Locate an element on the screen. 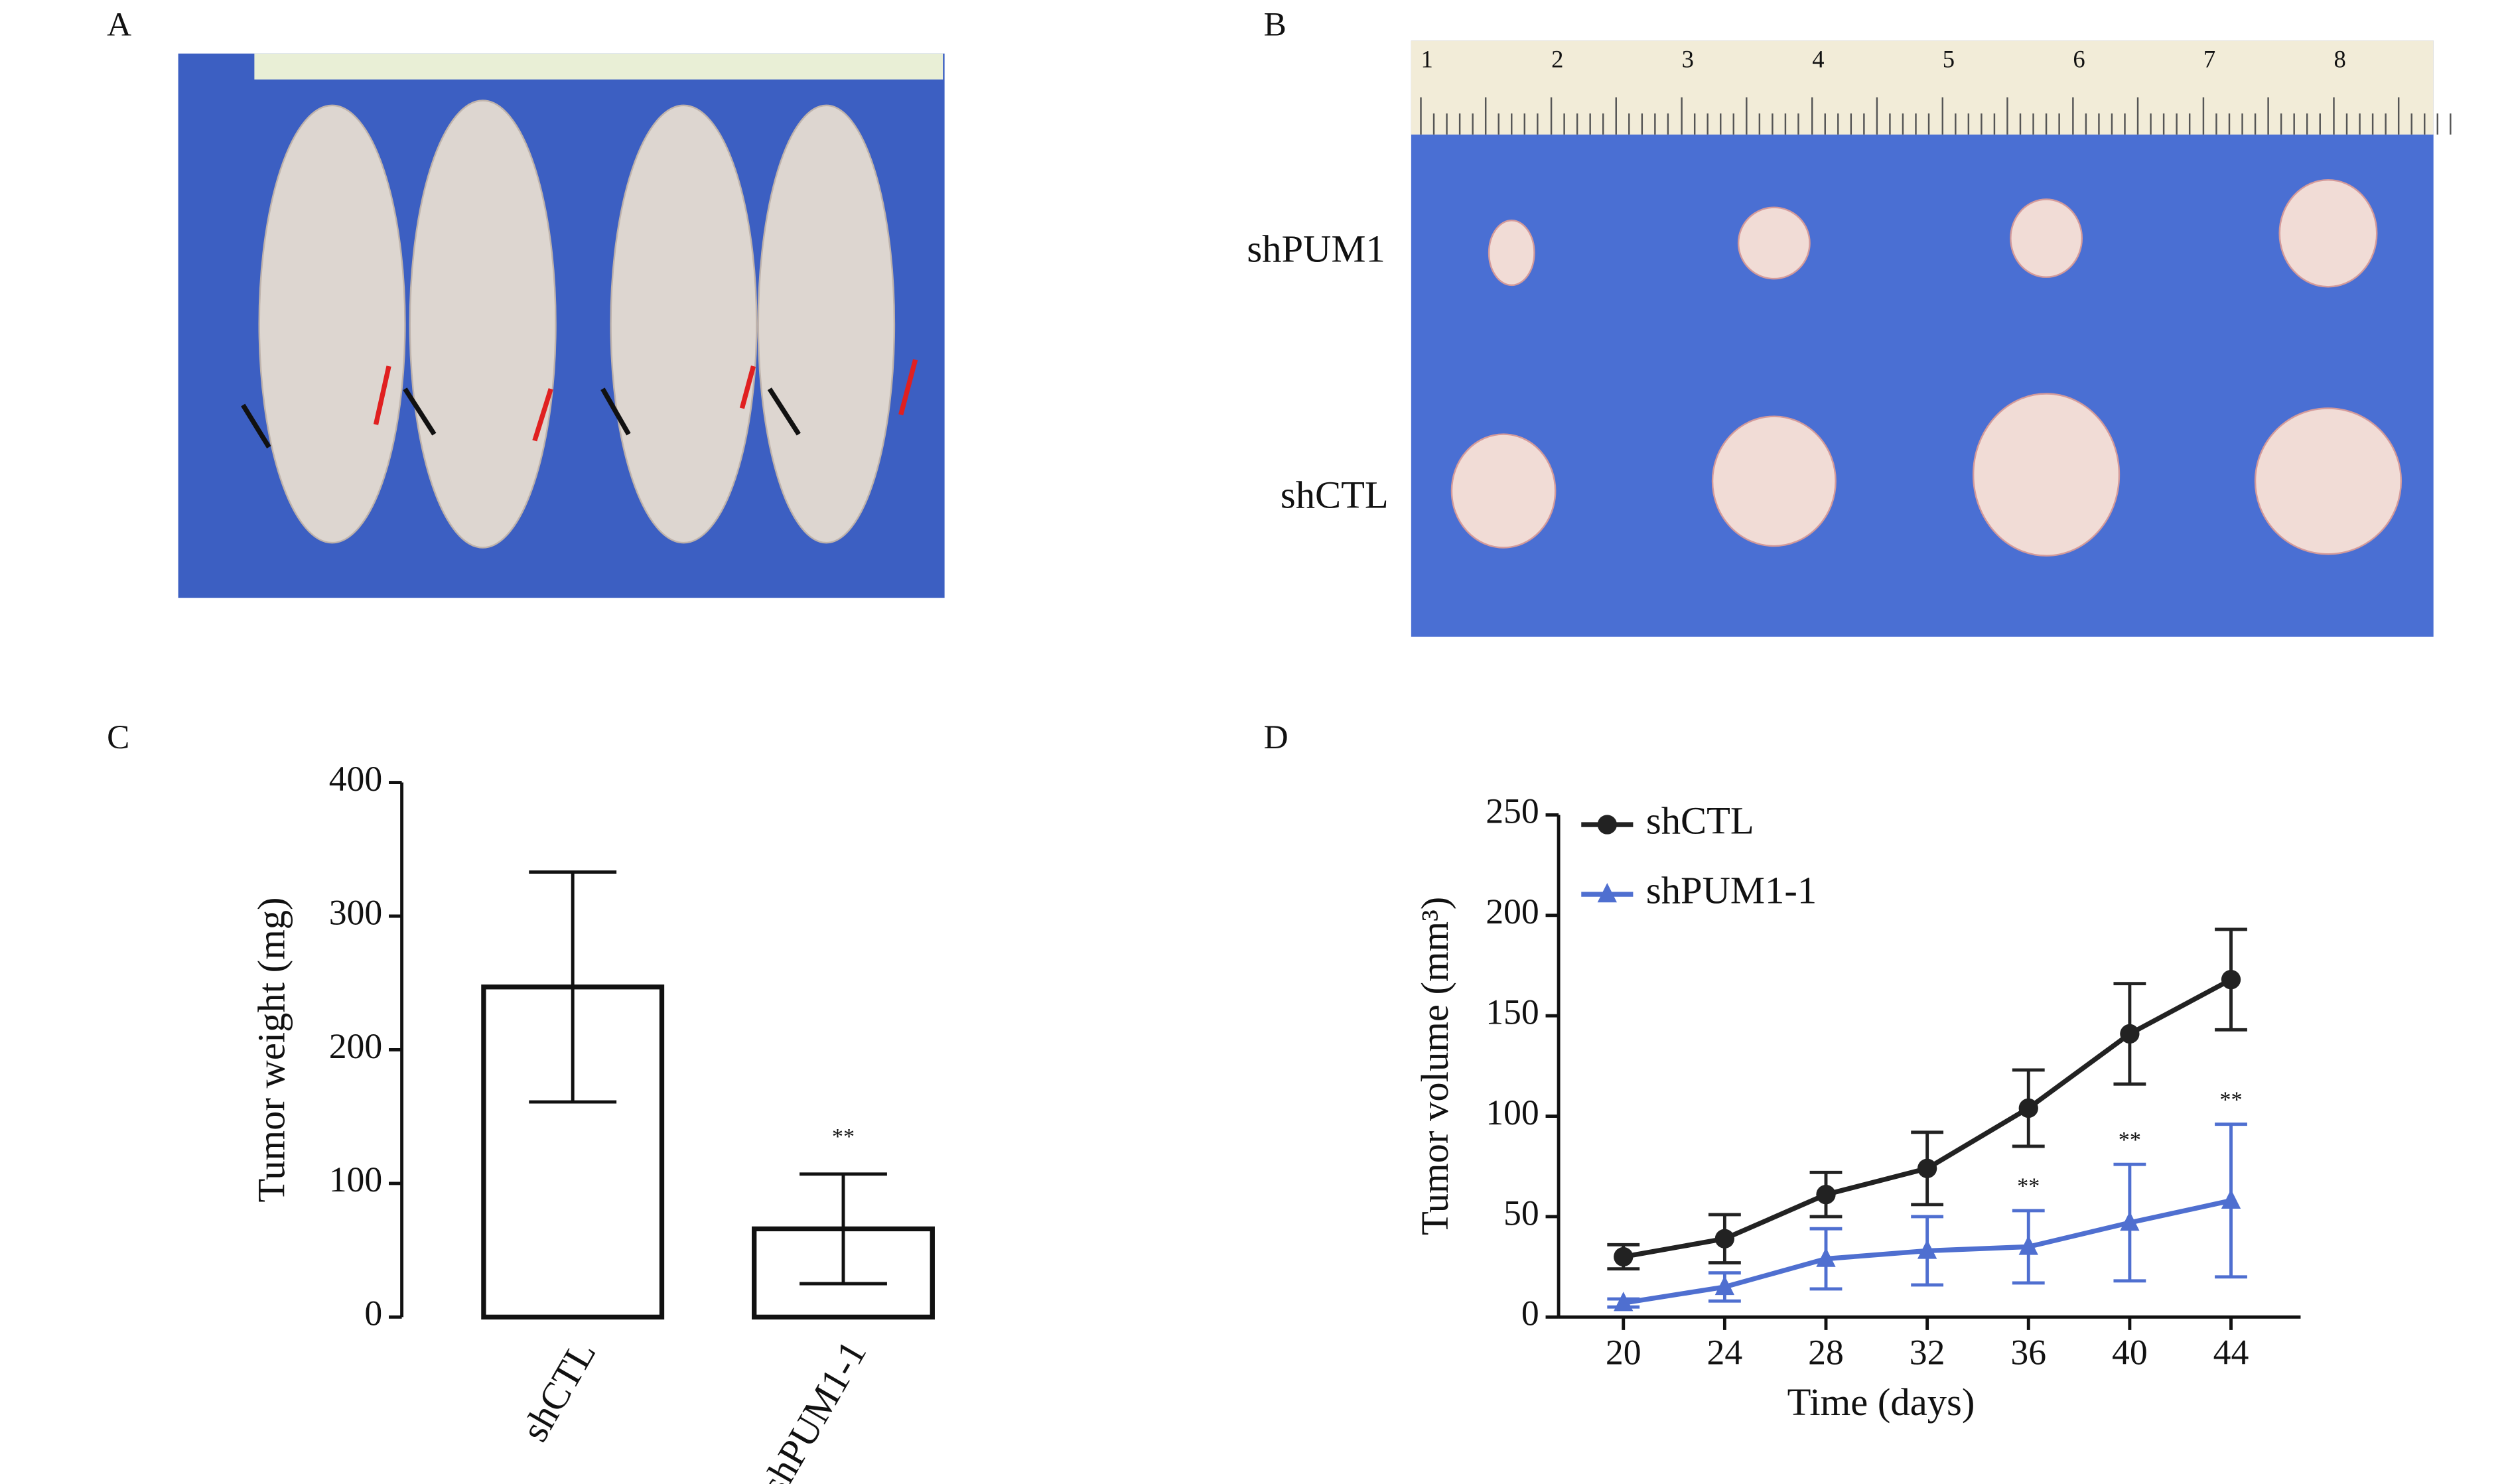 The image size is (2508, 1484). row-label: shPUM1 is located at coordinates (1316, 249).